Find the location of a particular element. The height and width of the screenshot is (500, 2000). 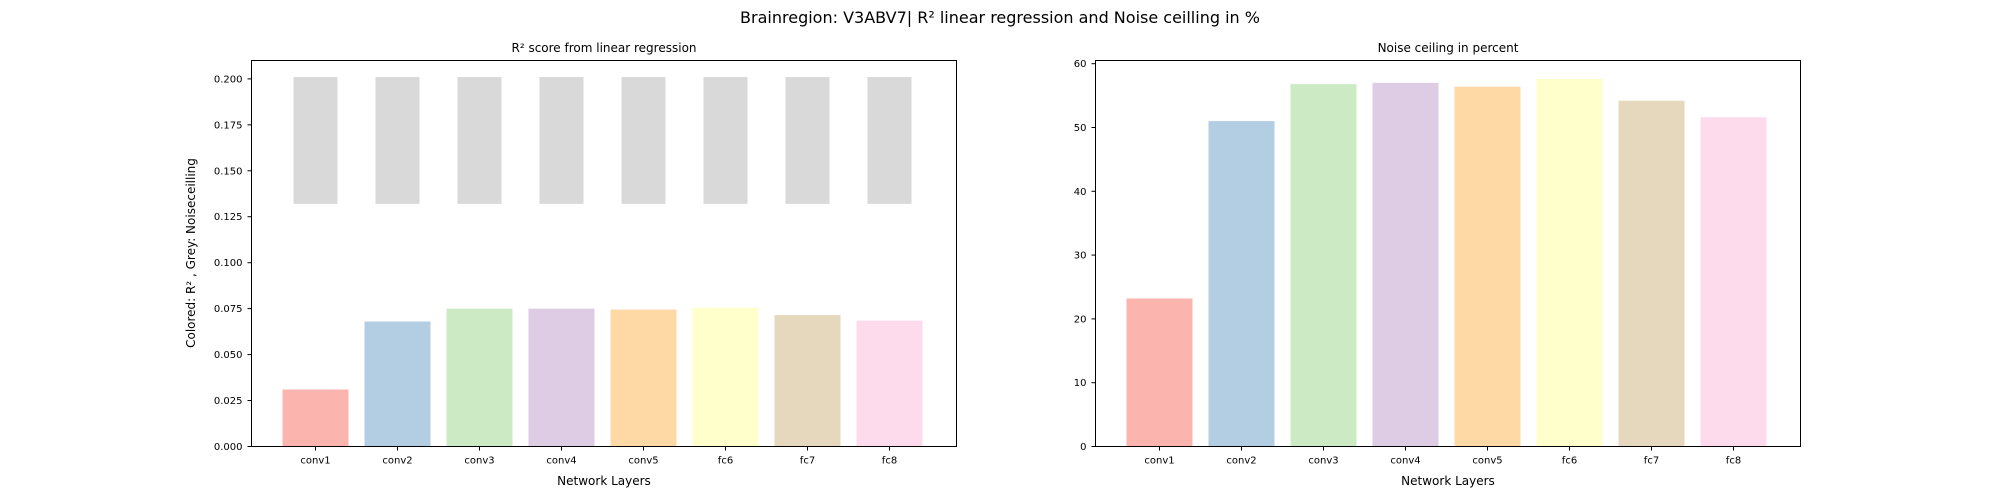

r2-bar-conv4 is located at coordinates (561, 377).